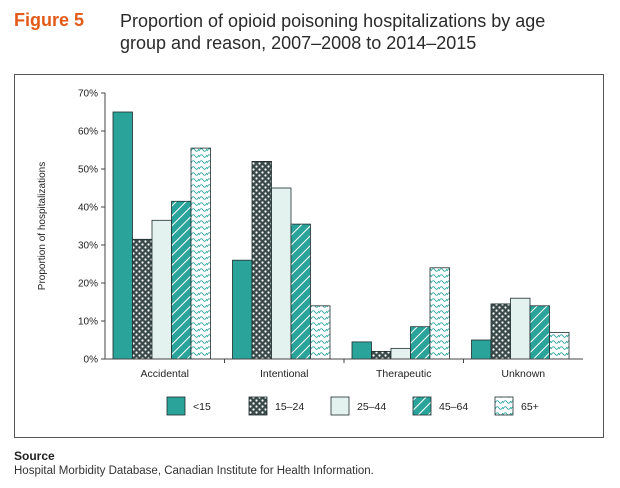 The image size is (620, 488). I want to click on legend-label: 45–64, so click(453, 407).